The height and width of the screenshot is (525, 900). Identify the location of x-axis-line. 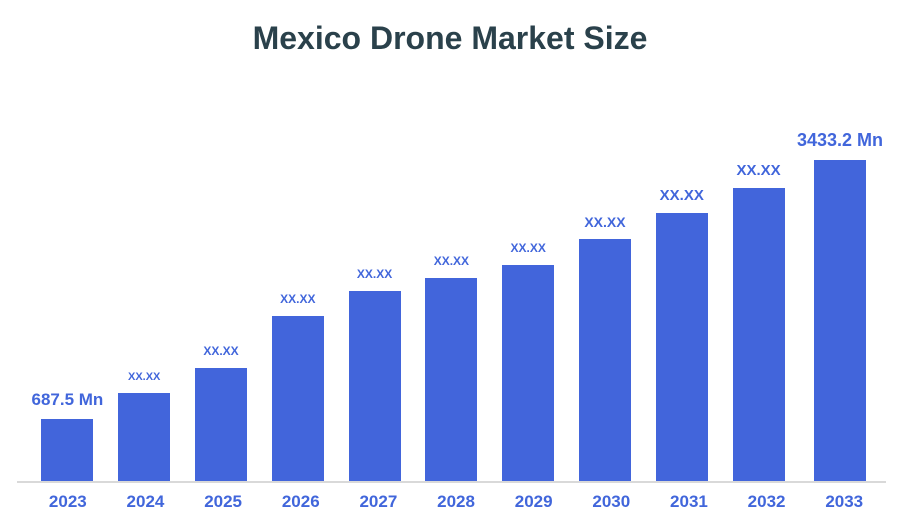
(451, 482).